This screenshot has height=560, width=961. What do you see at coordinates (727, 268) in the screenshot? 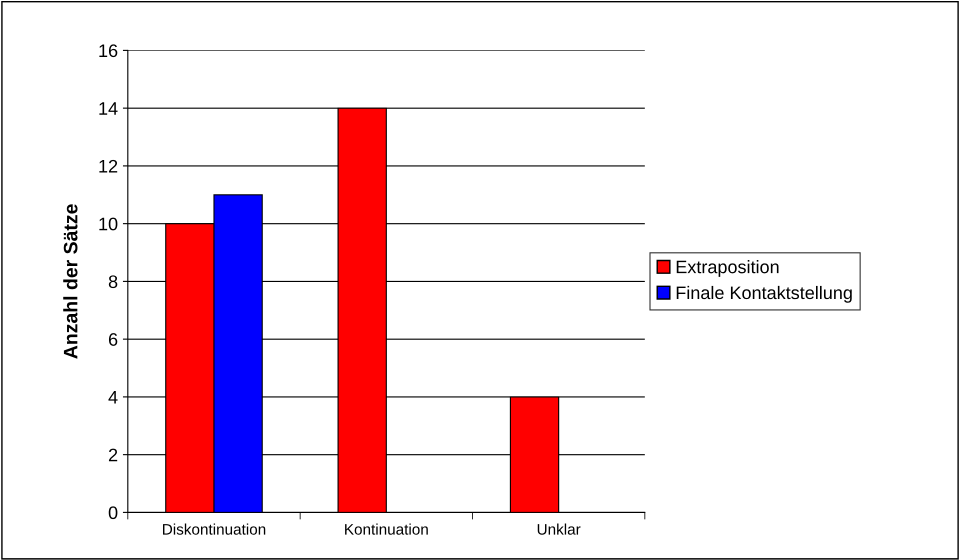
I see `legend-label: Extraposition` at bounding box center [727, 268].